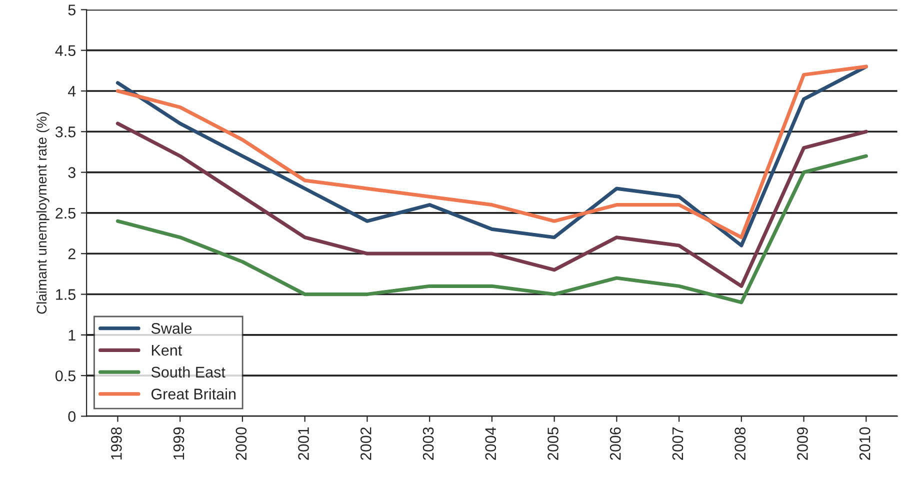  I want to click on x-tick-label: 2008, so click(740, 443).